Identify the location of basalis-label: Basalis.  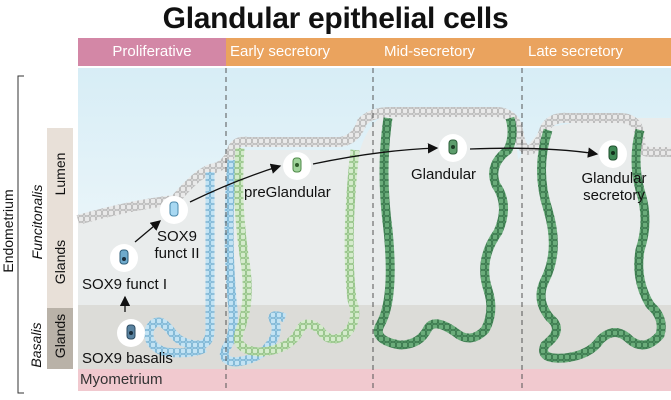
(36, 345).